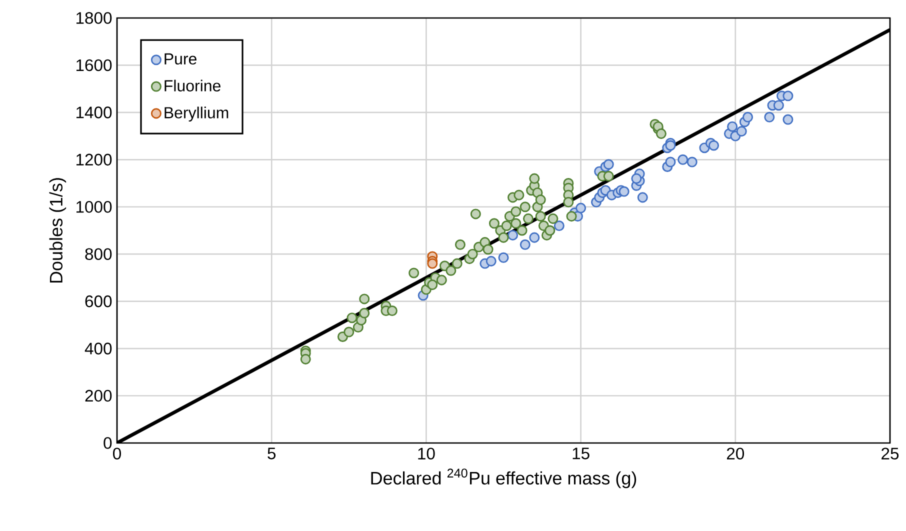 This screenshot has width=906, height=531. What do you see at coordinates (94, 65) in the screenshot?
I see `y-tick-label: 1600` at bounding box center [94, 65].